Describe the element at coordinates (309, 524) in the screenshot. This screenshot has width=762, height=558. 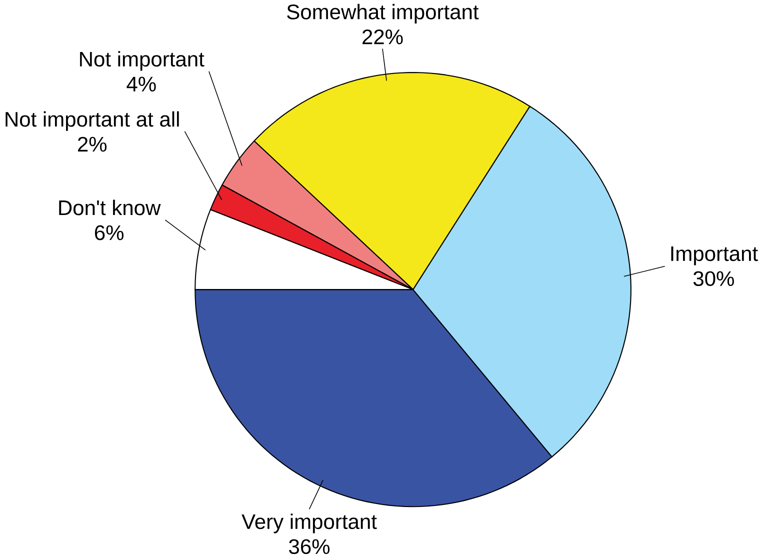
I see `slice-label: Very important` at that location.